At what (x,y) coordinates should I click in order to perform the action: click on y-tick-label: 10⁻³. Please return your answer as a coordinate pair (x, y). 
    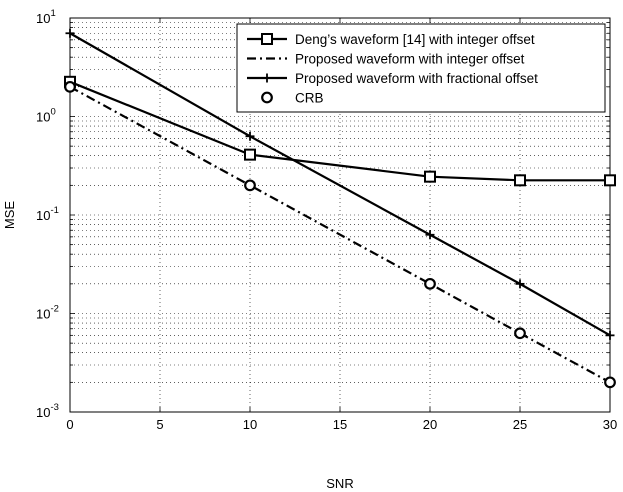
    Looking at the image, I should click on (47, 411).